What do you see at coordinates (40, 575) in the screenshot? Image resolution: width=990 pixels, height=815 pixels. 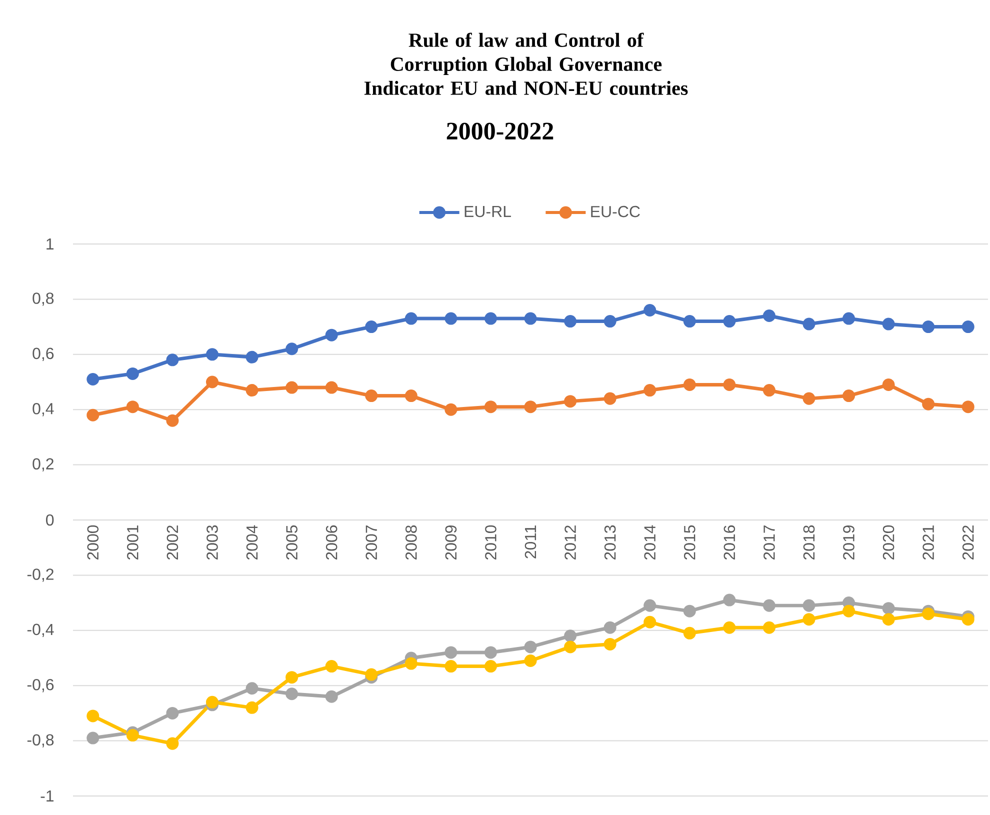 I see `y-tick-label: -0,2` at bounding box center [40, 575].